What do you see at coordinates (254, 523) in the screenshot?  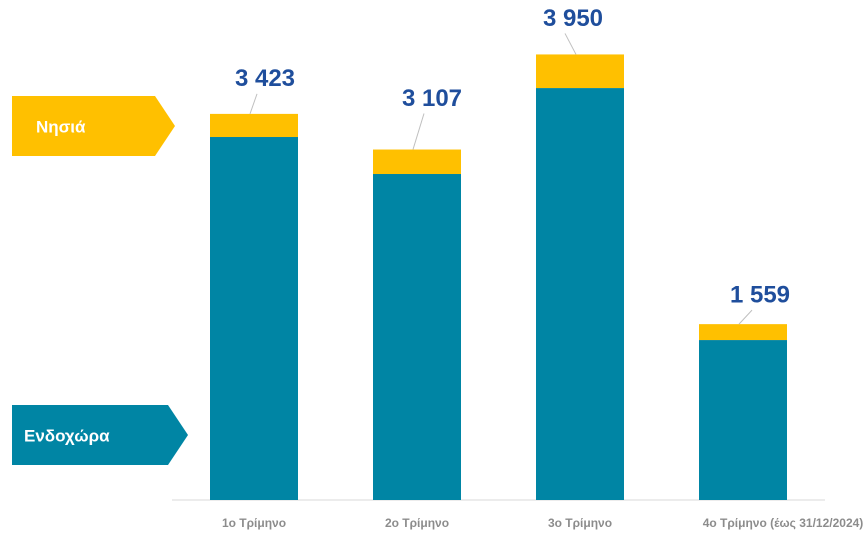 I see `x-tick-label: 1ο Τρίμηνο` at bounding box center [254, 523].